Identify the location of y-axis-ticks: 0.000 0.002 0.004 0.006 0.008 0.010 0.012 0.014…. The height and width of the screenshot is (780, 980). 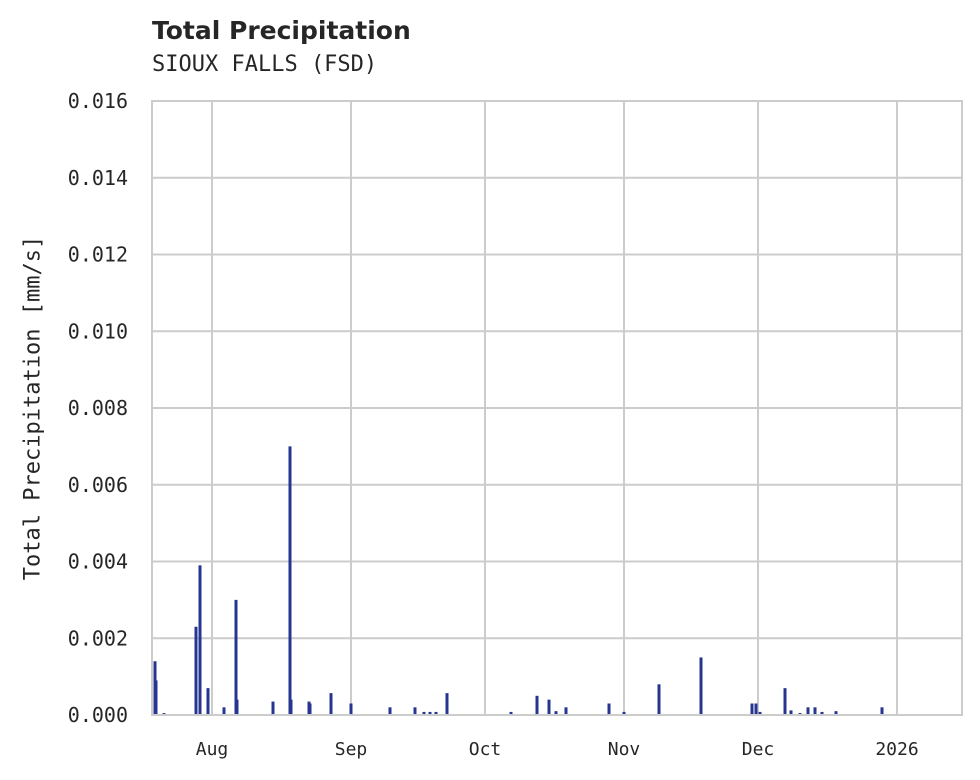
(98, 408).